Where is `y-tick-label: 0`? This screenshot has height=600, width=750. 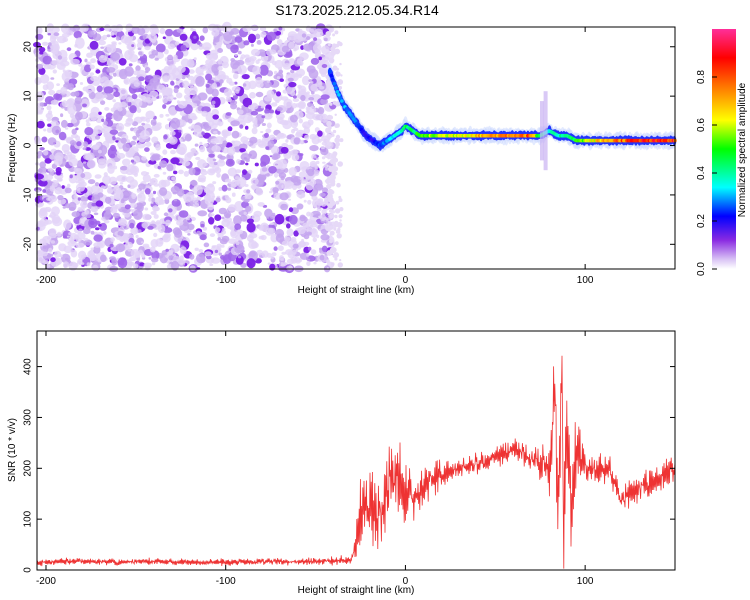 y-tick-label: 0 is located at coordinates (28, 145).